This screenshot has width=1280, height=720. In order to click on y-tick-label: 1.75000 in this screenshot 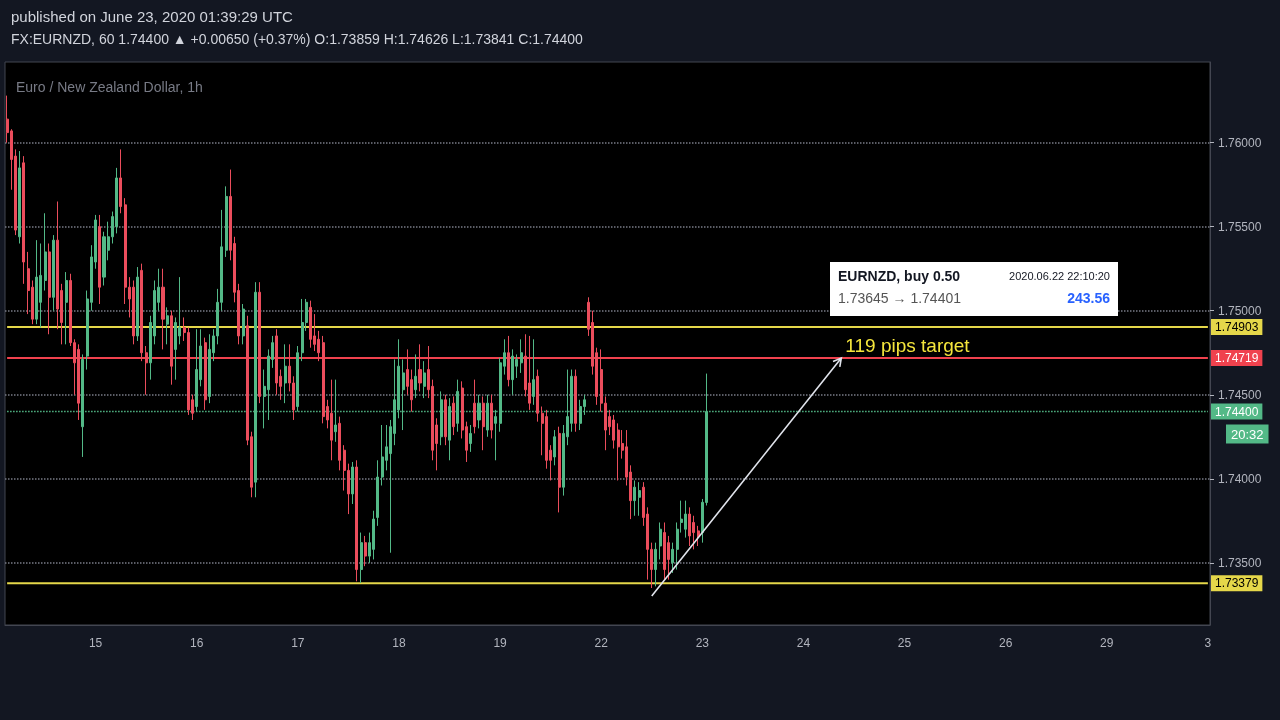, I will do `click(1240, 310)`.